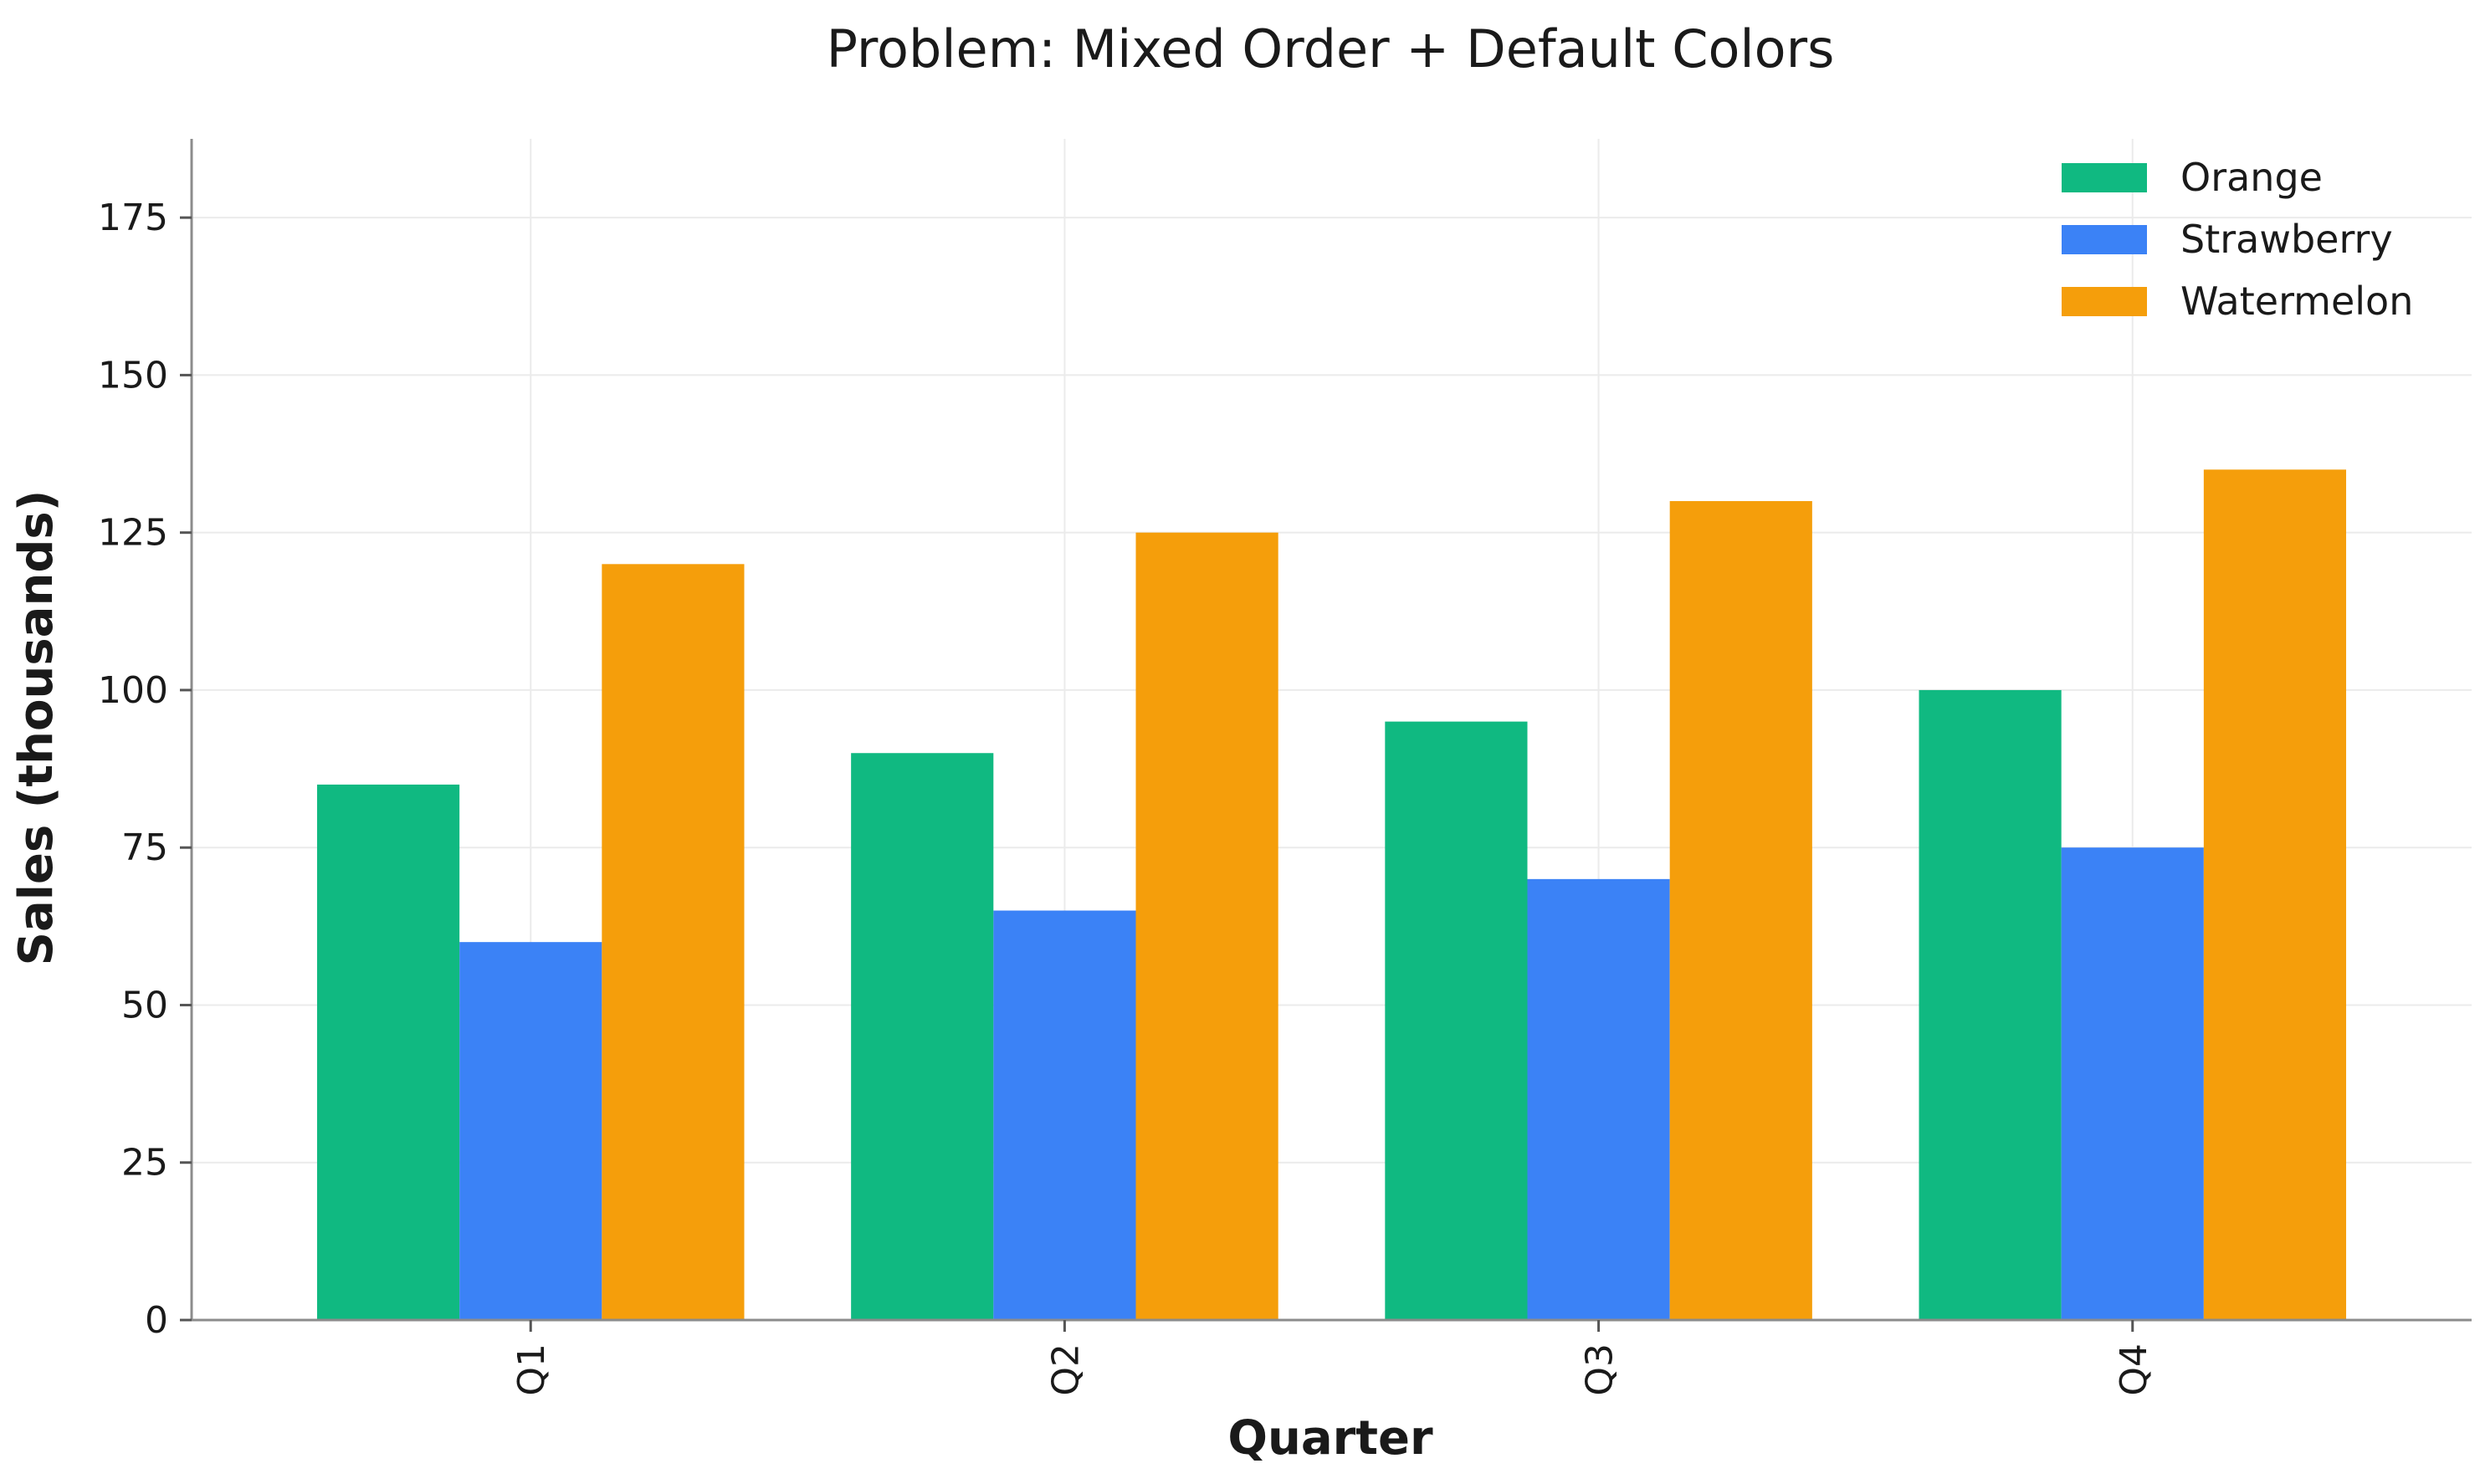 The height and width of the screenshot is (1484, 2485). I want to click on bar-watermelon-q4, so click(2275, 894).